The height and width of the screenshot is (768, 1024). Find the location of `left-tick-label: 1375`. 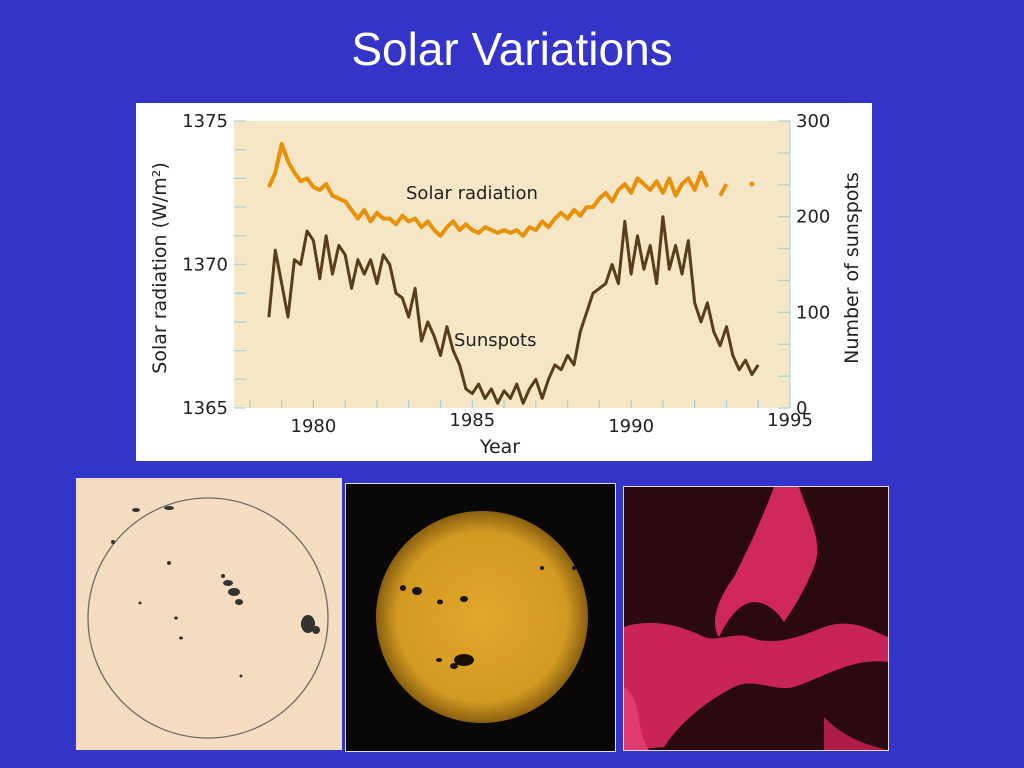

left-tick-label: 1375 is located at coordinates (205, 121).